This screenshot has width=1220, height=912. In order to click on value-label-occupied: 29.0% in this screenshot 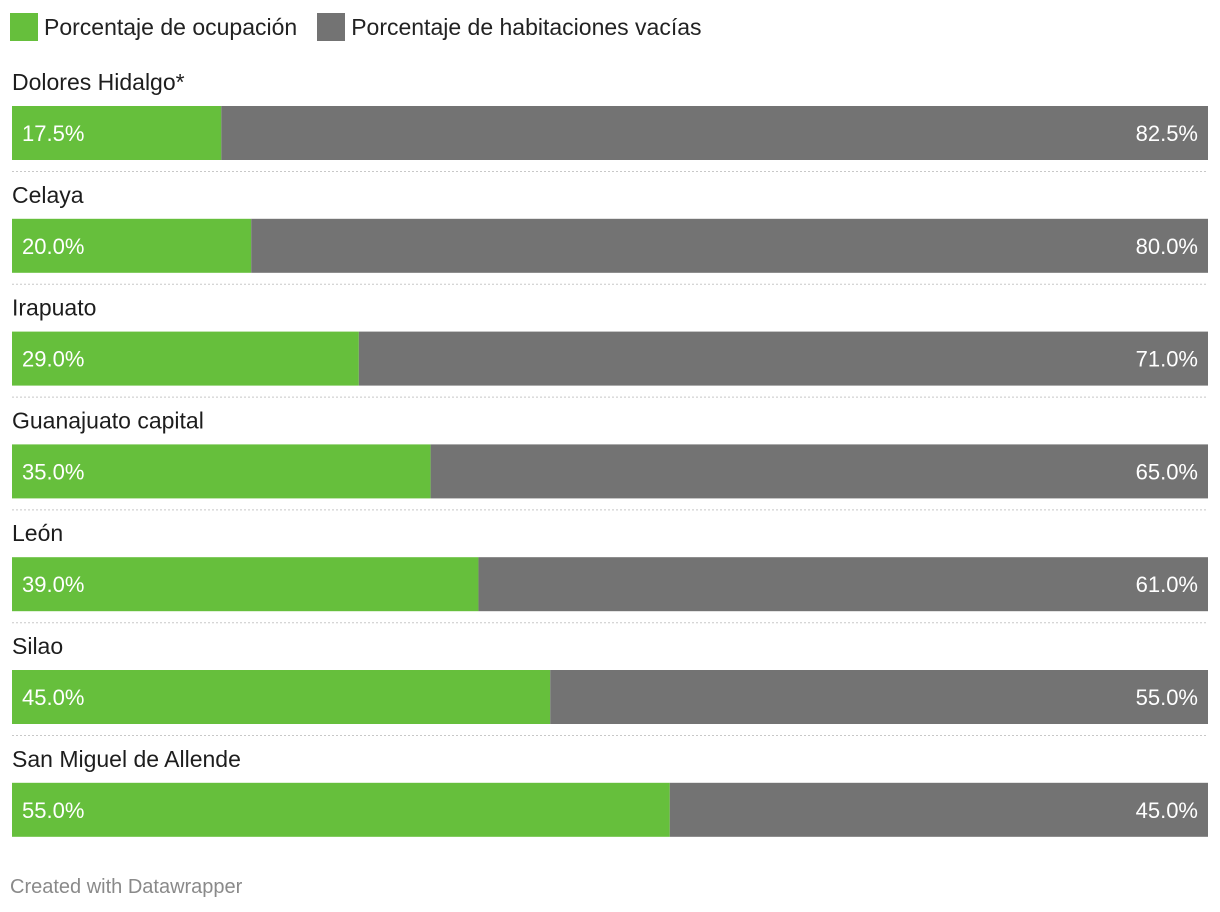, I will do `click(53, 359)`.